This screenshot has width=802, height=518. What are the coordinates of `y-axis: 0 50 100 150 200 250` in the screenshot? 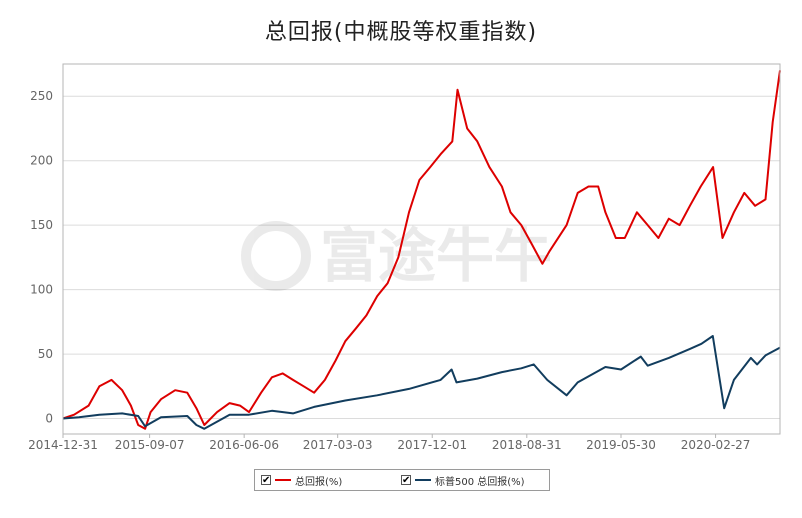 It's located at (41, 257).